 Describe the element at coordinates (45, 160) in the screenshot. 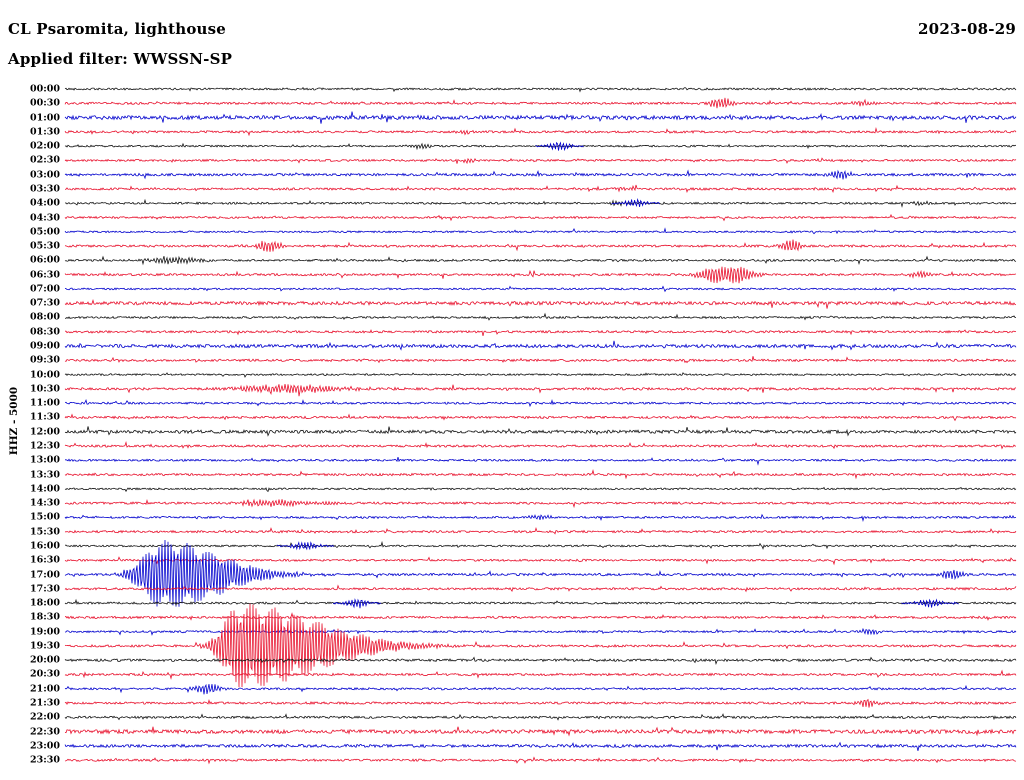

I see `row-label: 02:30` at that location.